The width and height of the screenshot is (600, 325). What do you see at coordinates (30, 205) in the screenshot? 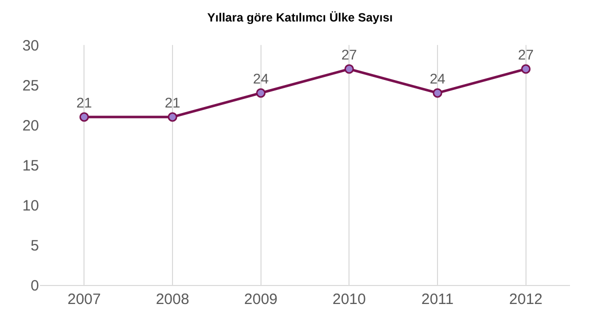
I see `y-tick-label: 10` at bounding box center [30, 205].